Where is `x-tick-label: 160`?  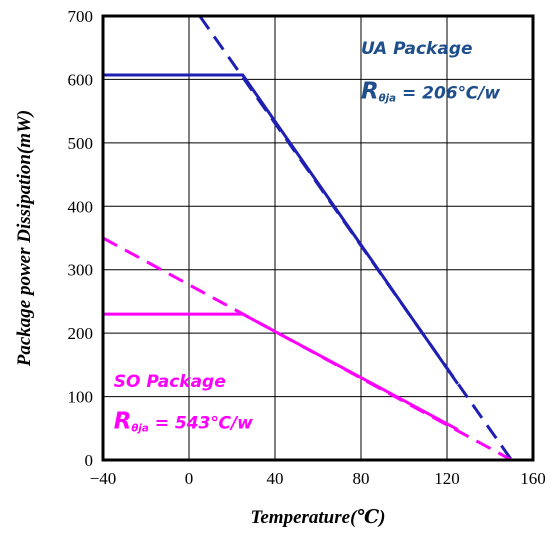 x-tick-label: 160 is located at coordinates (533, 478).